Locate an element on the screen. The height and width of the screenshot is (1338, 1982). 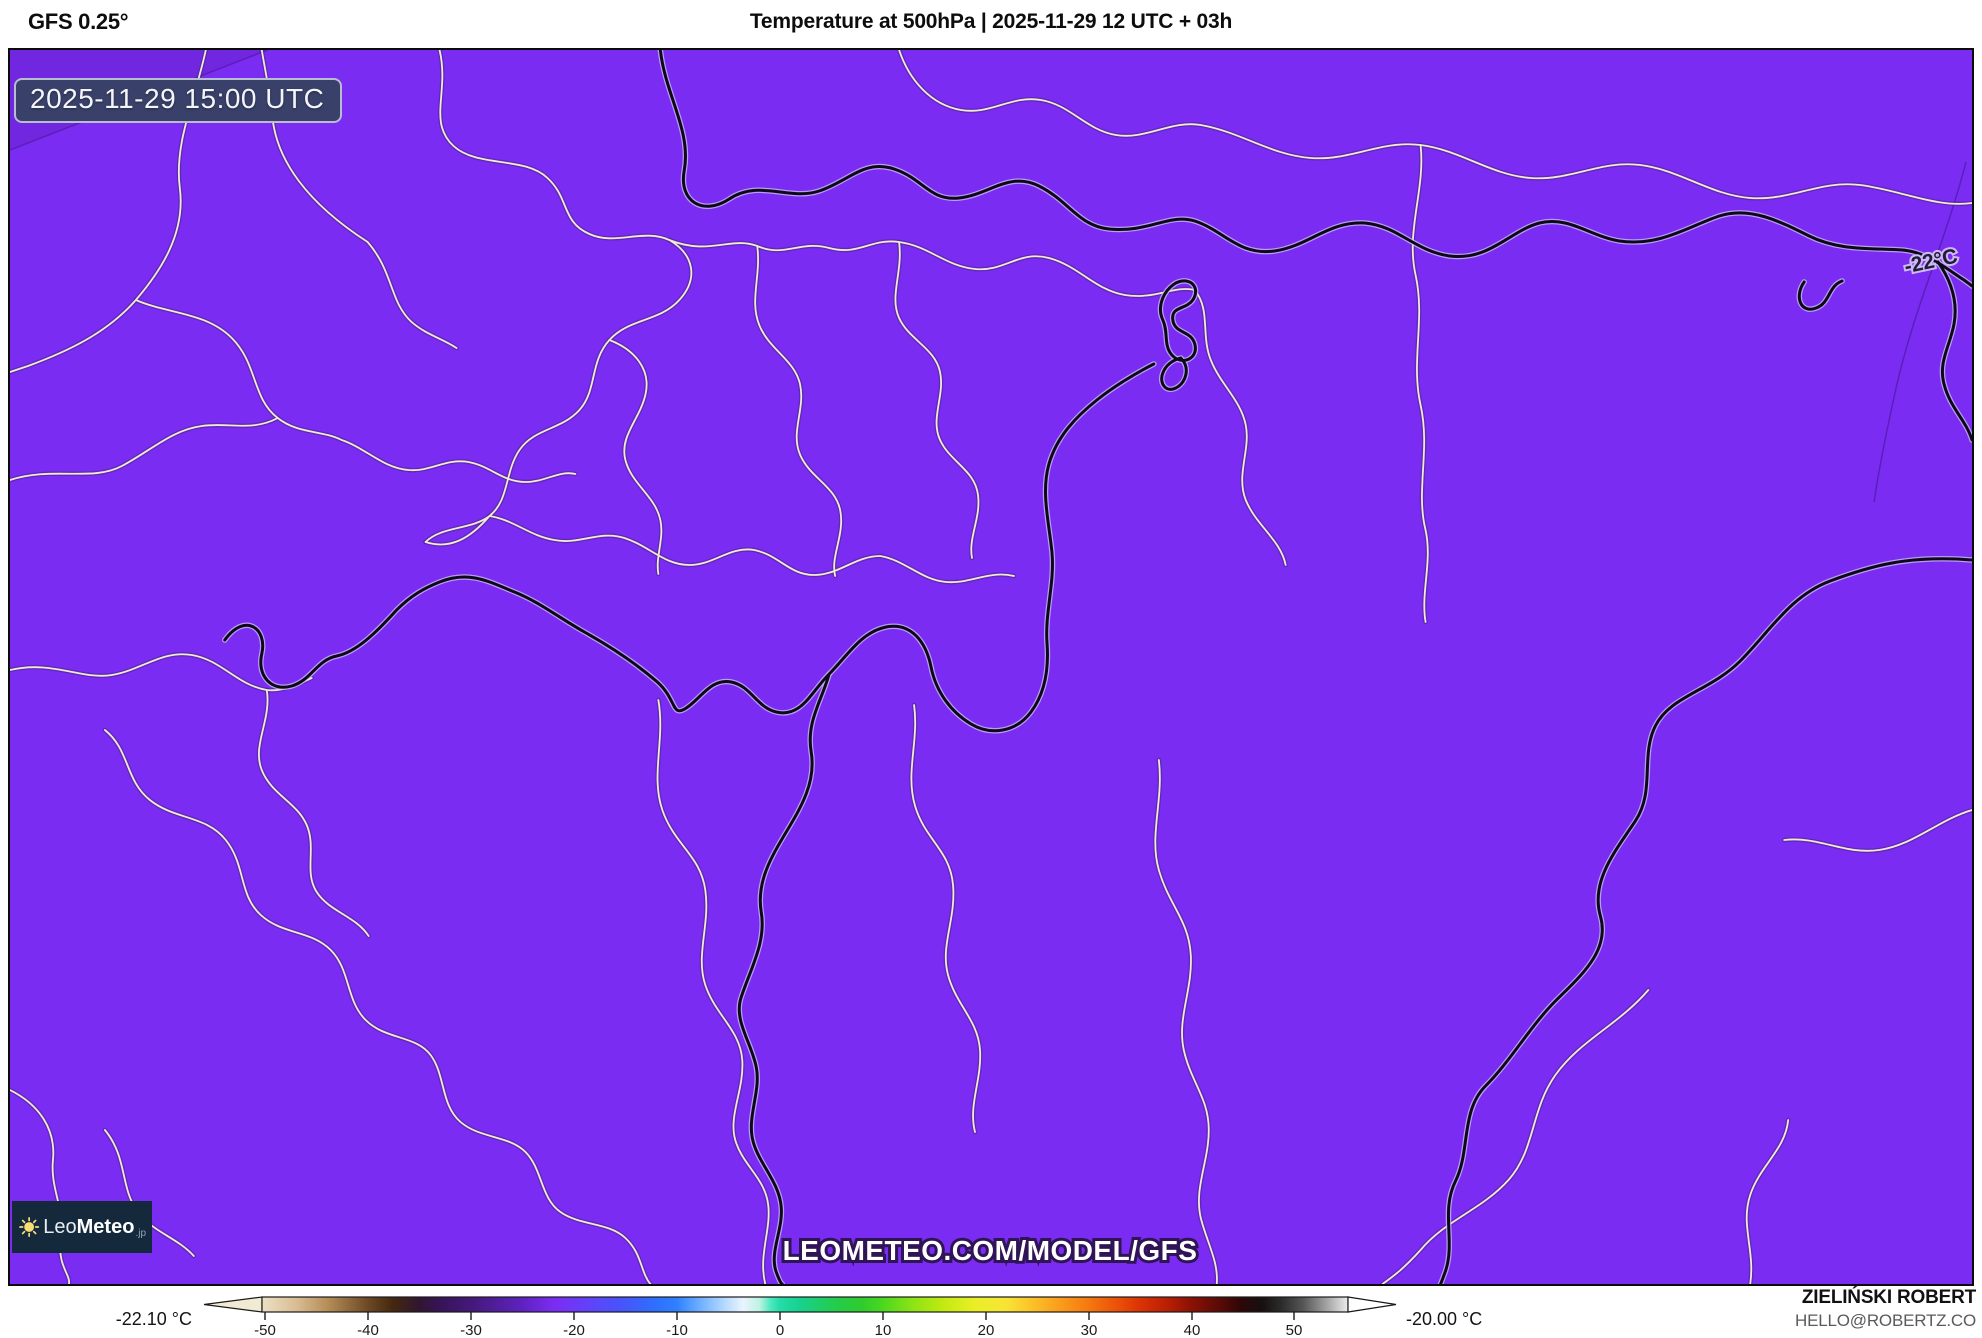
svg-text: -30 is located at coordinates (471, 1330).